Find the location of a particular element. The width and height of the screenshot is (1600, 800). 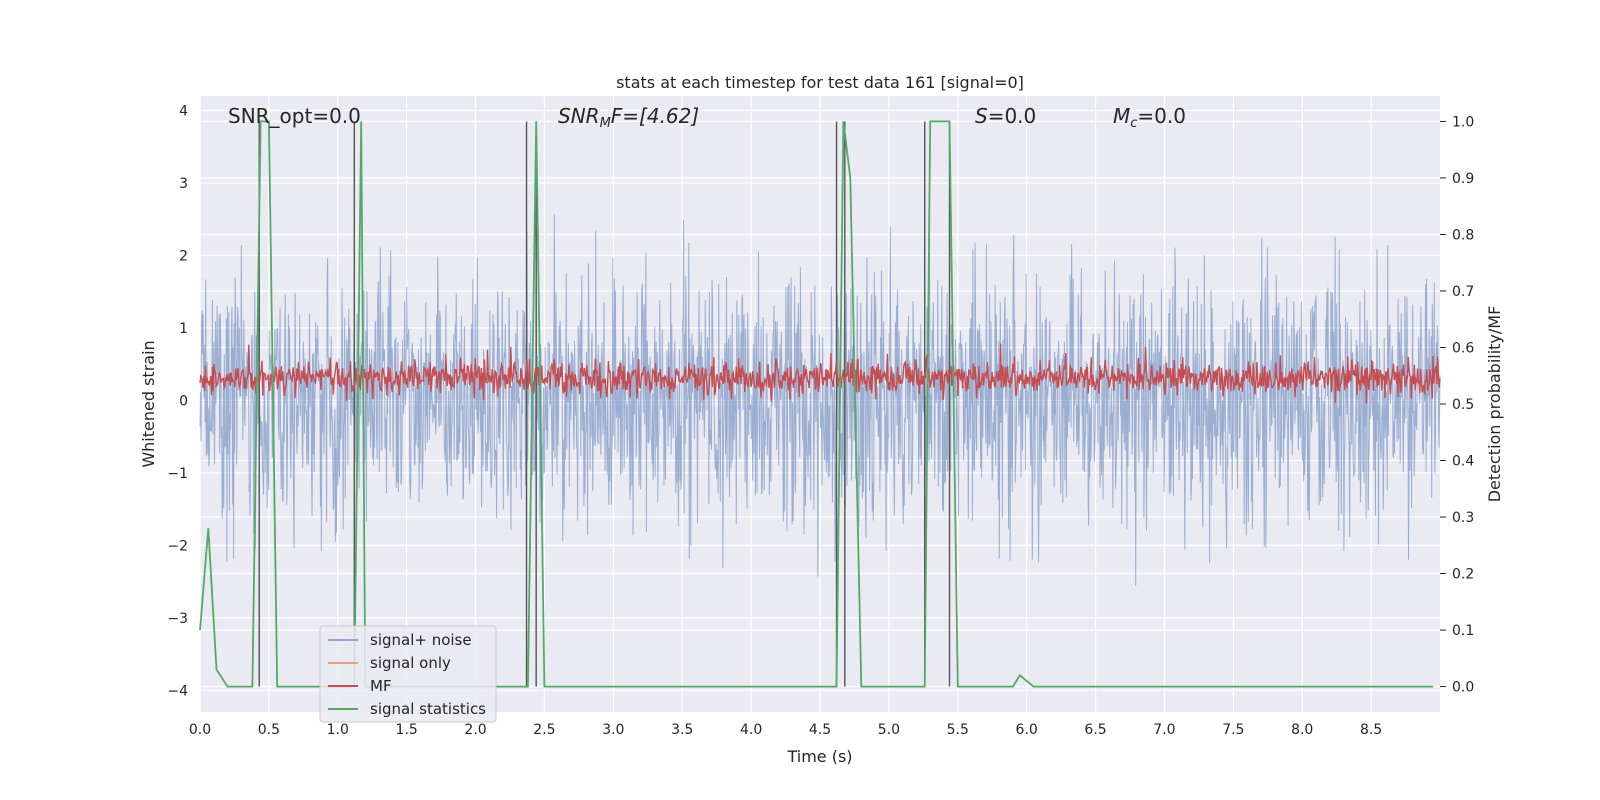

x-tick-label: 7.0 is located at coordinates (1164, 730).